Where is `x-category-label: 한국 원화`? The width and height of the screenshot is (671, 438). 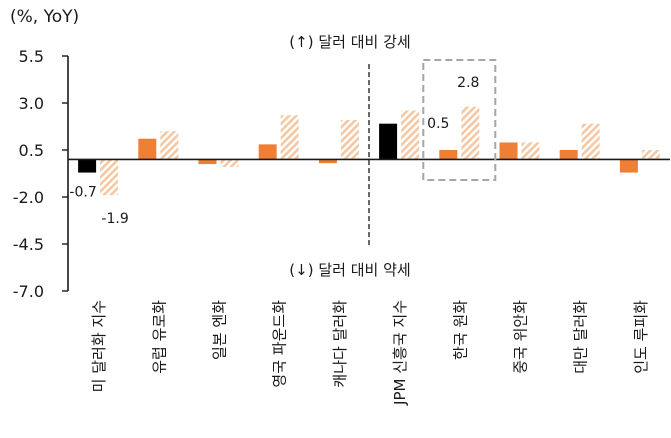 x-category-label: 한국 원화 is located at coordinates (460, 330).